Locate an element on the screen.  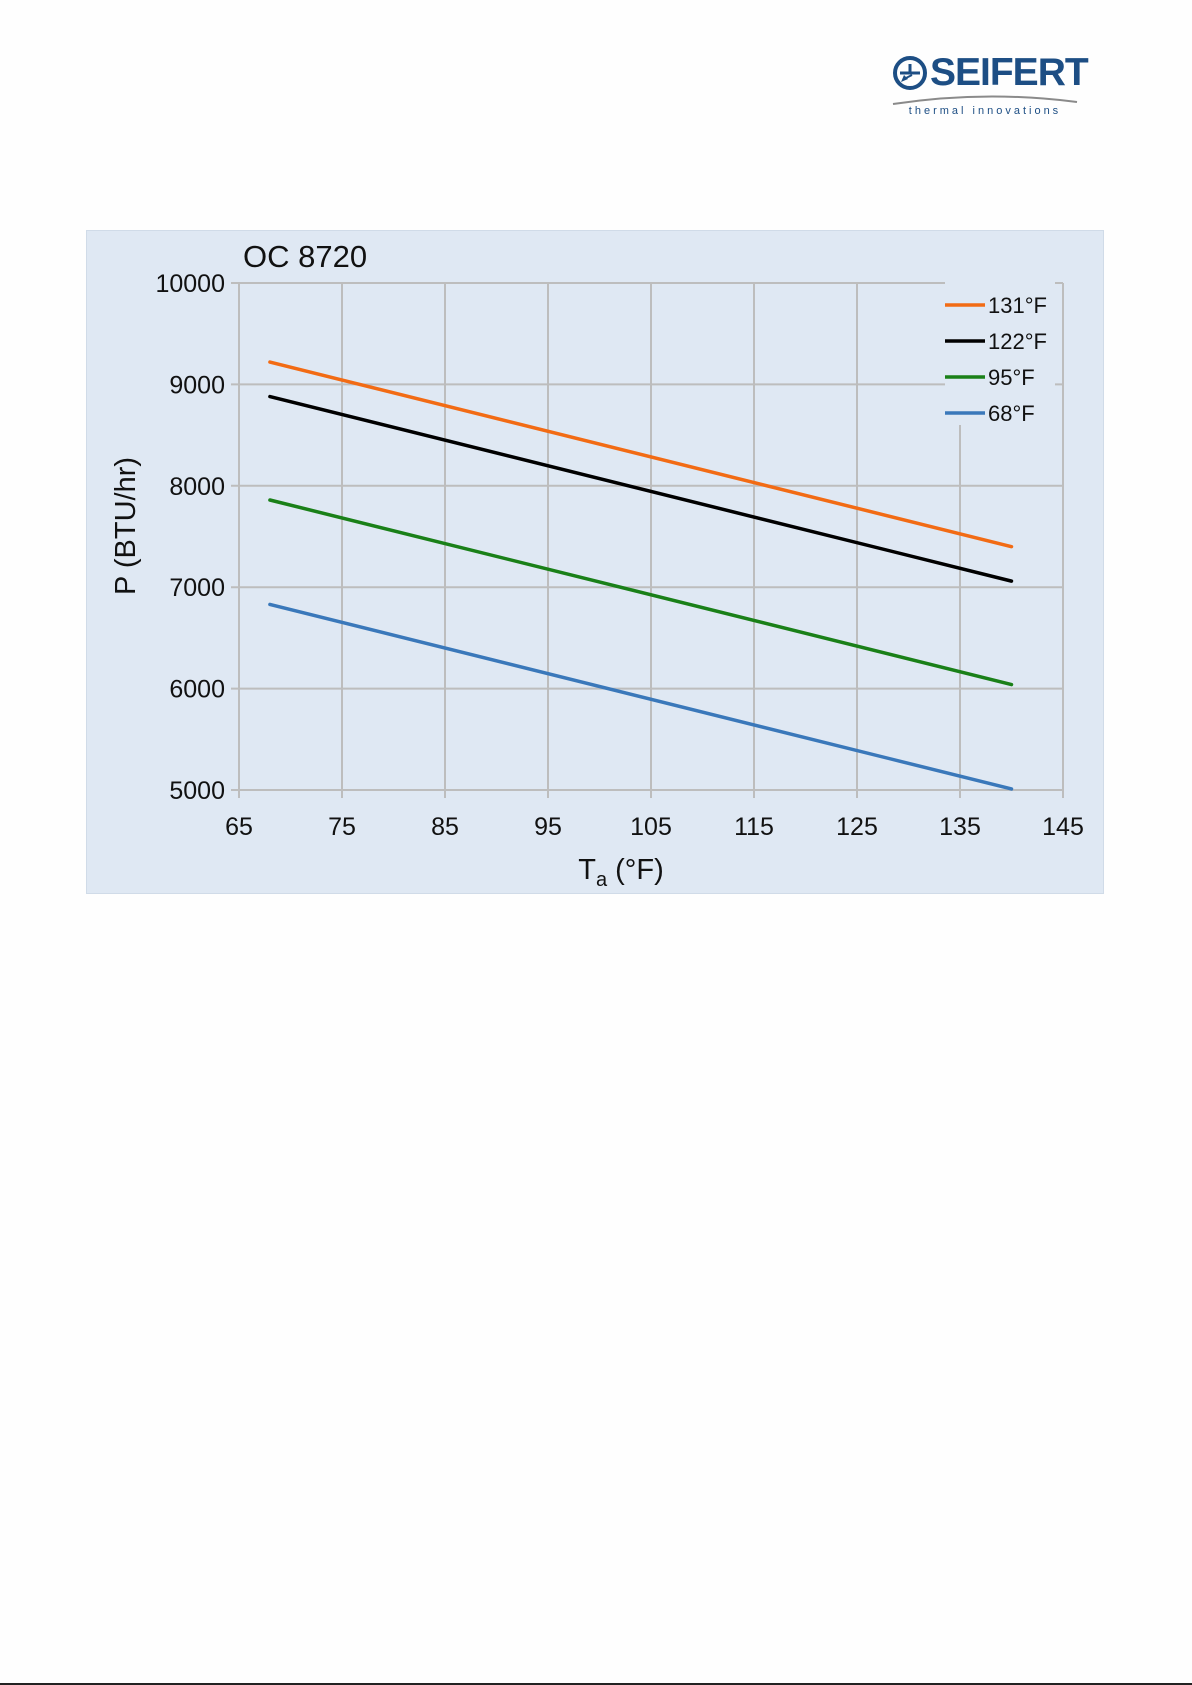
logo-tagline: thermal innovations is located at coordinates (985, 111).